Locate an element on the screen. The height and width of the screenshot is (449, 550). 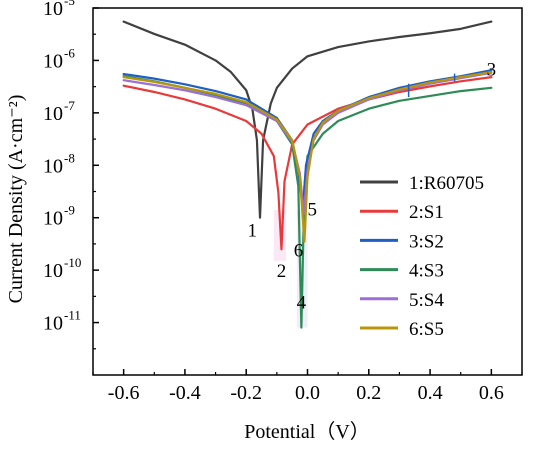
x-tick-label: 0.2 is located at coordinates (368, 393).